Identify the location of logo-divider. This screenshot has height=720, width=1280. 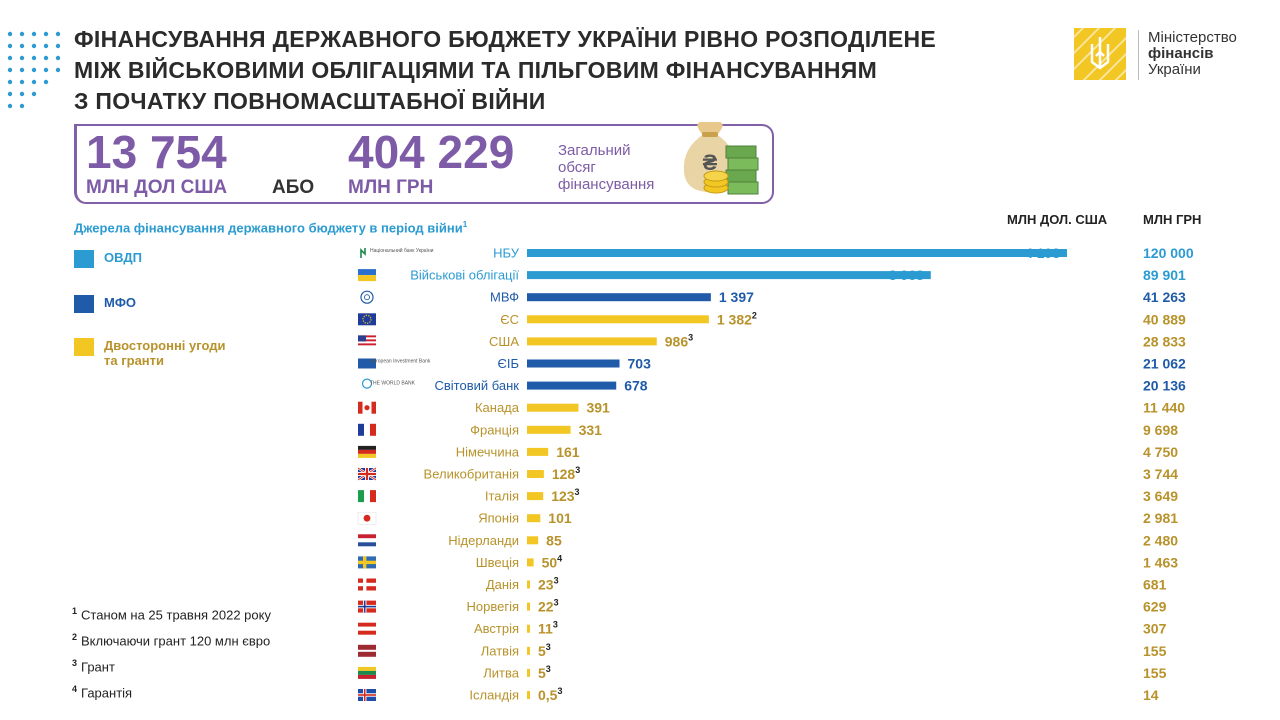
(1138, 55).